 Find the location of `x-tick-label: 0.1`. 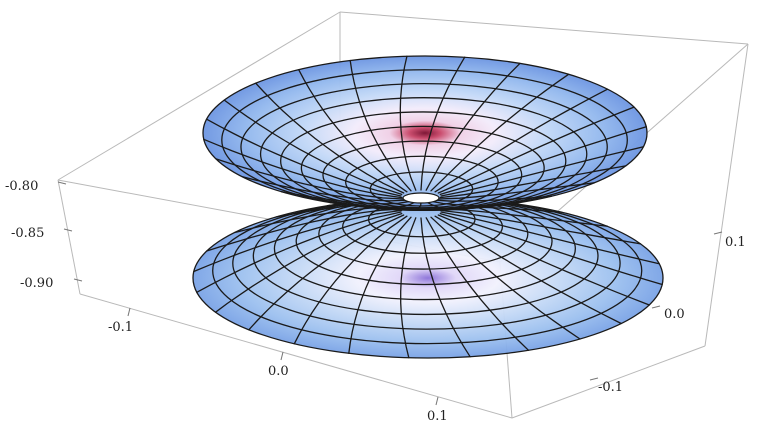

x-tick-label: 0.1 is located at coordinates (437, 416).